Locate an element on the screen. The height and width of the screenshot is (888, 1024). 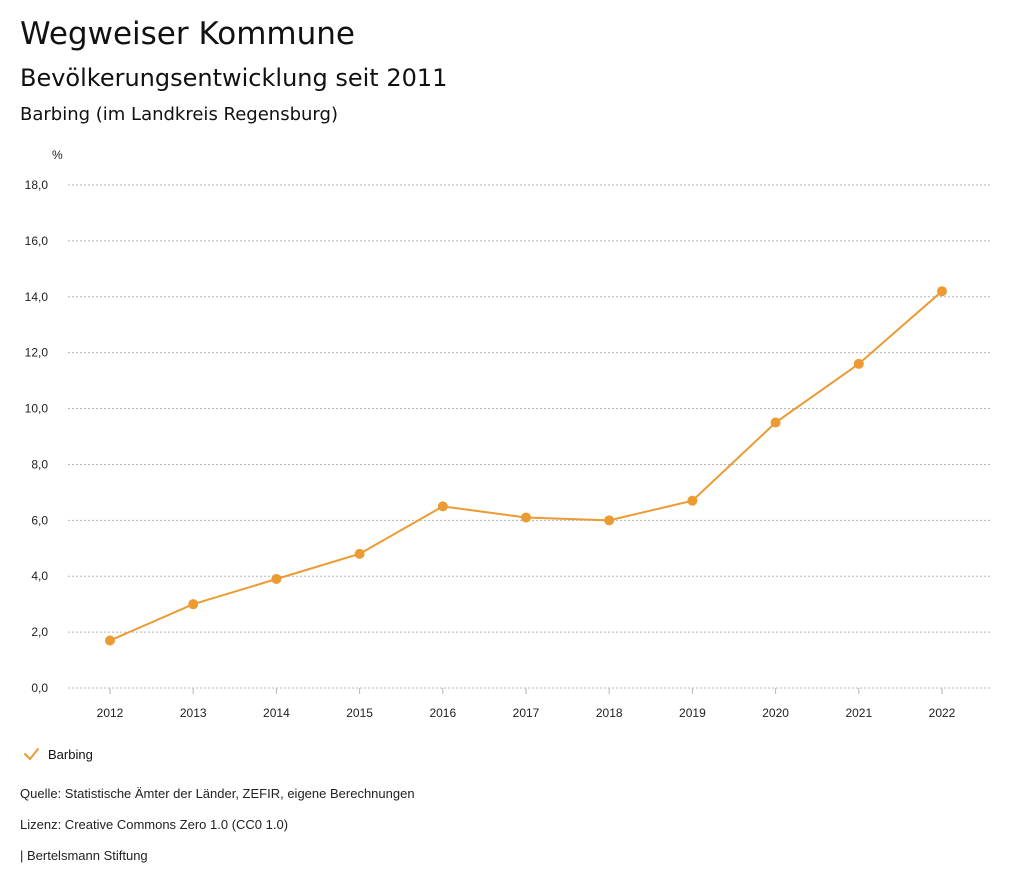
x-tick-label: 2019 is located at coordinates (692, 713).